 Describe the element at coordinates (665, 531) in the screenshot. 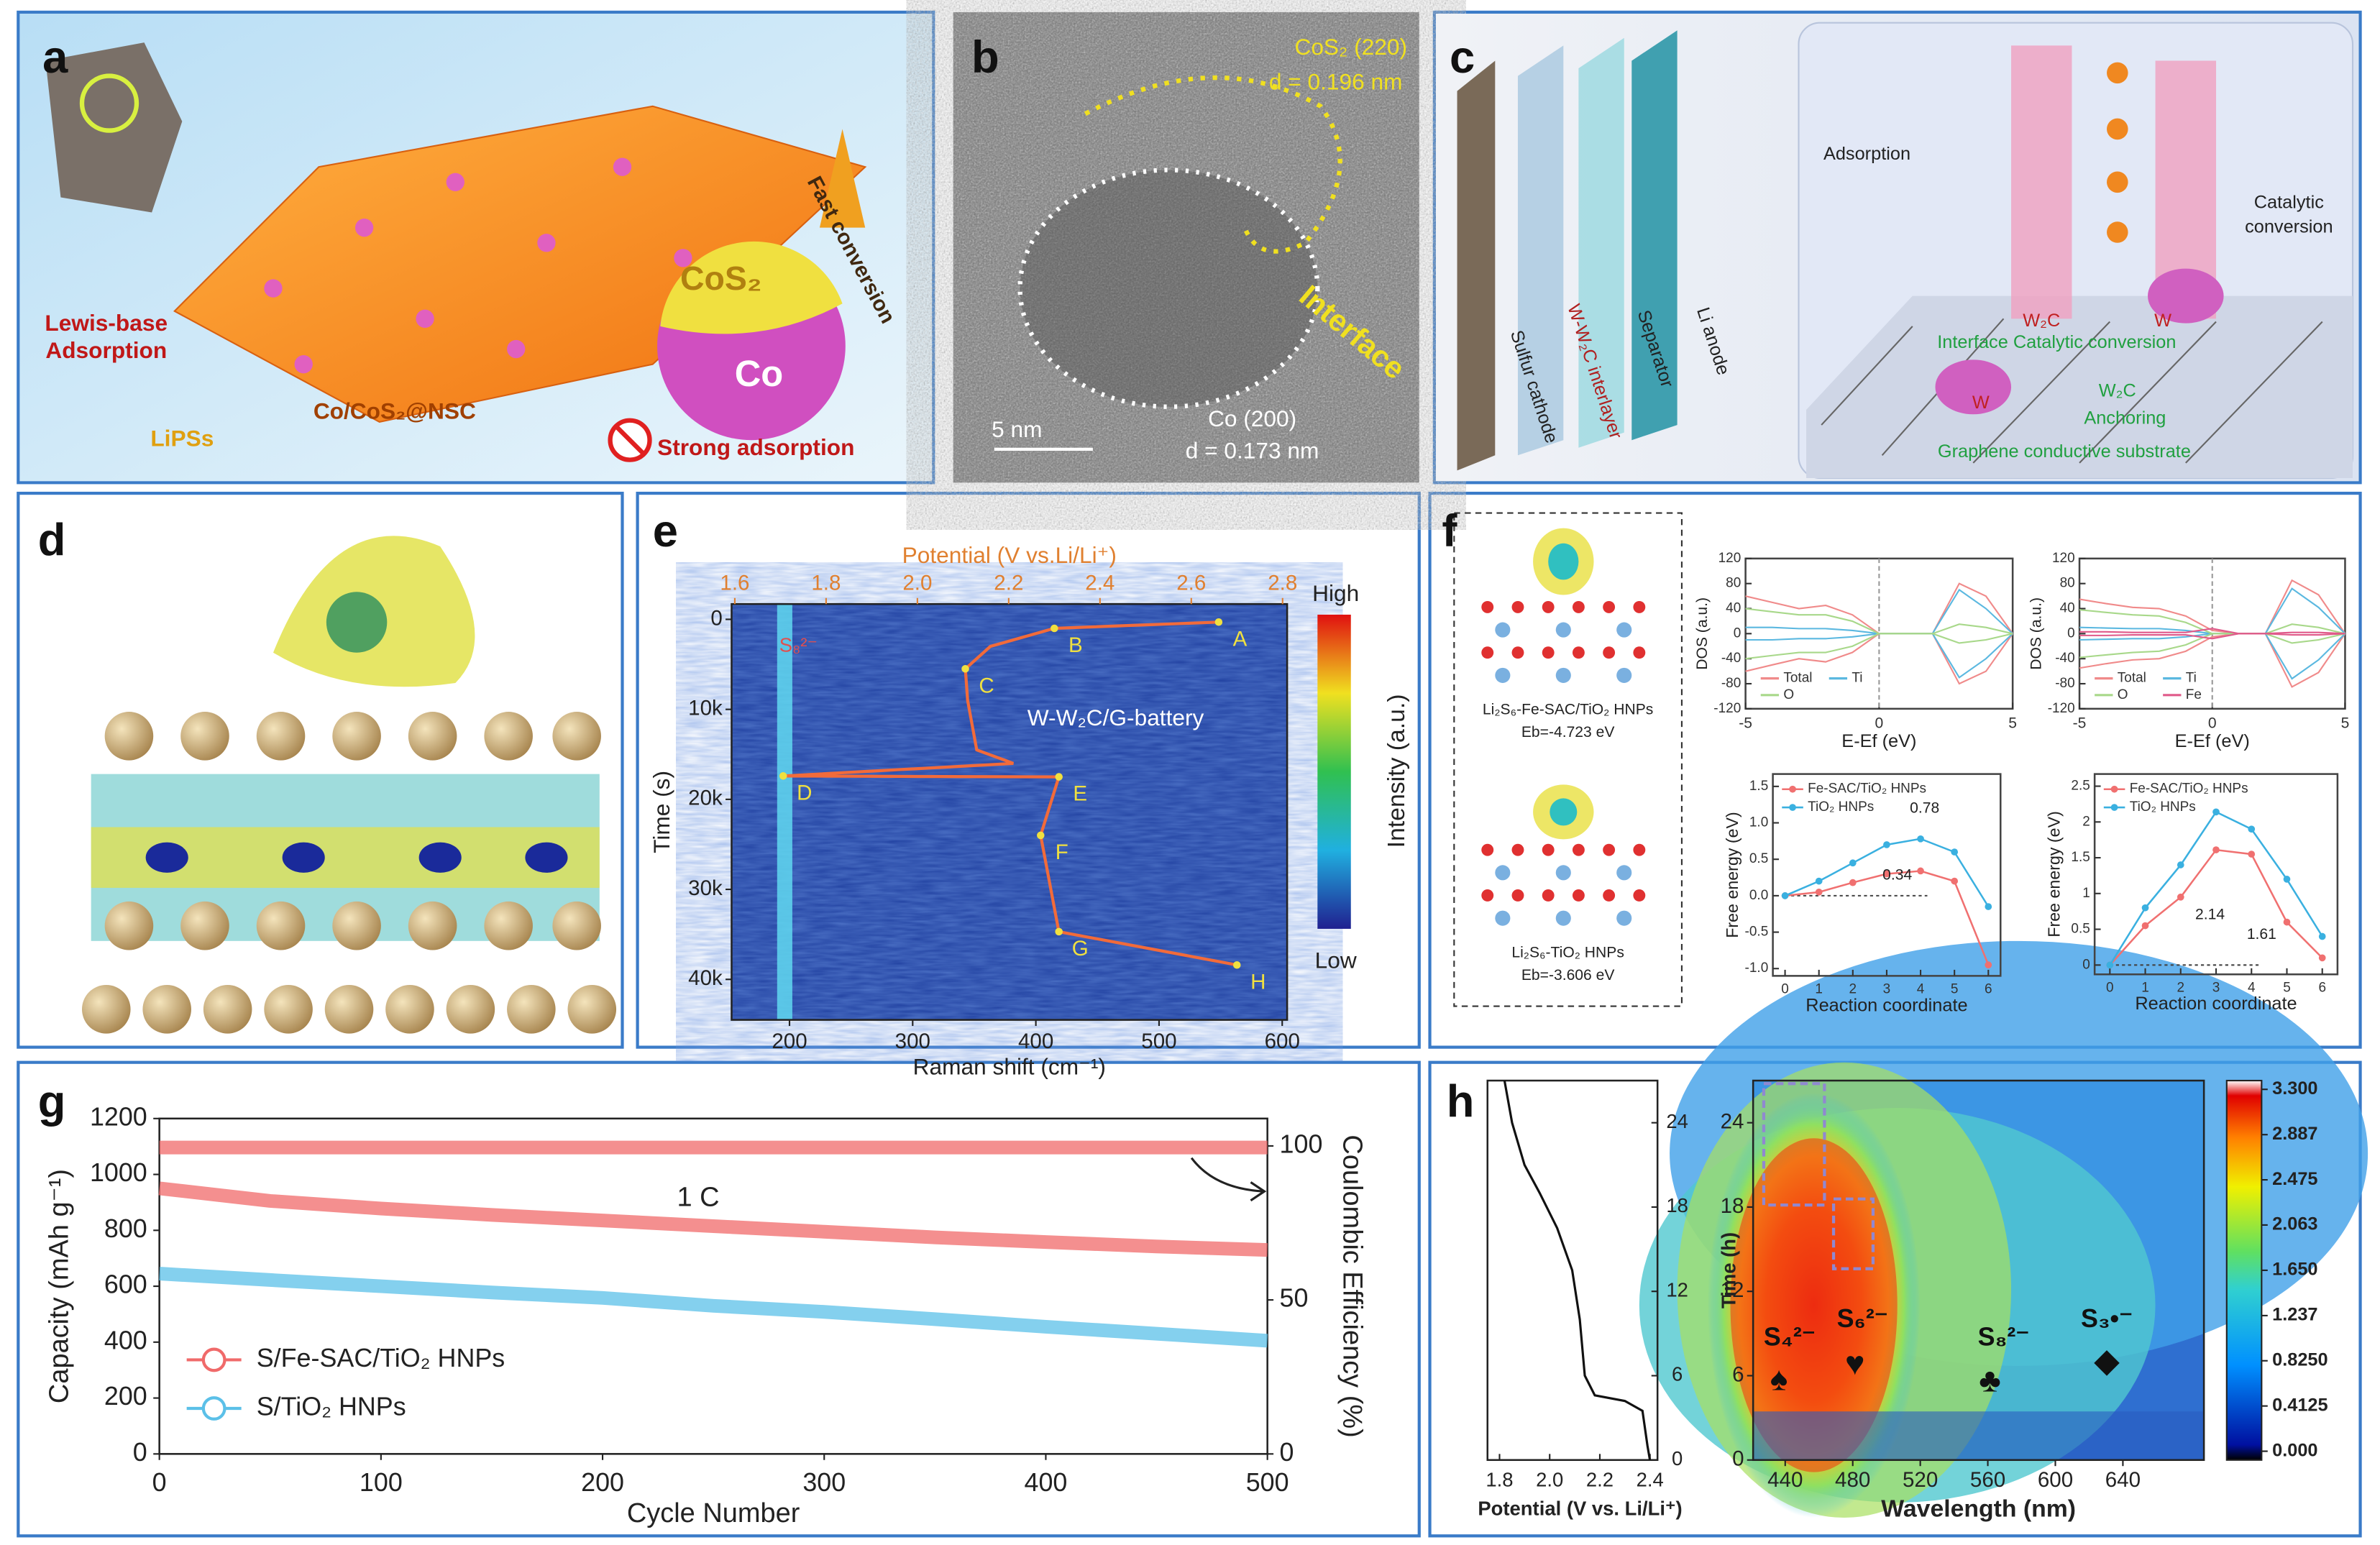

I see `panel-label: e` at that location.